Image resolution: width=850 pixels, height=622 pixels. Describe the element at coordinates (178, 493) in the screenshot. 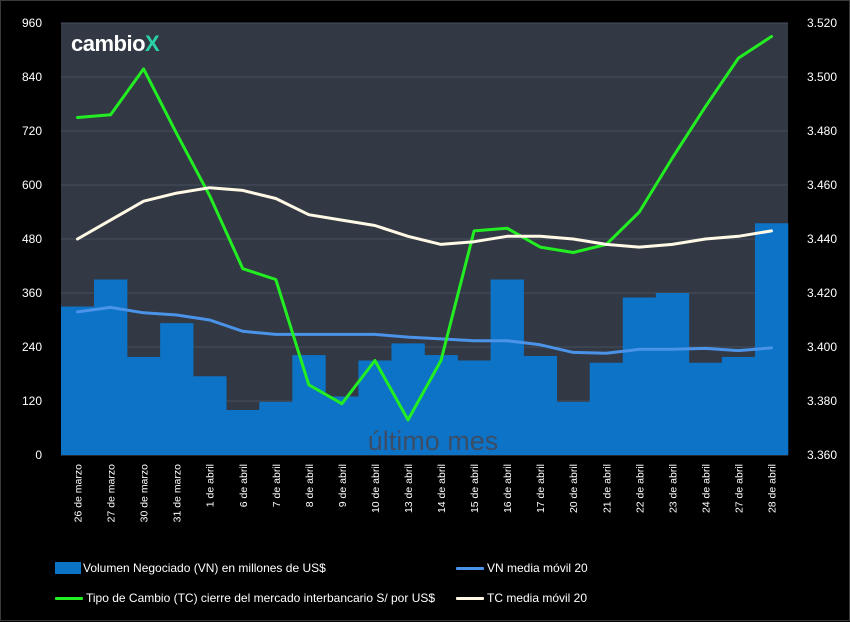

I see `x-tick-label: 31 de marzo` at that location.